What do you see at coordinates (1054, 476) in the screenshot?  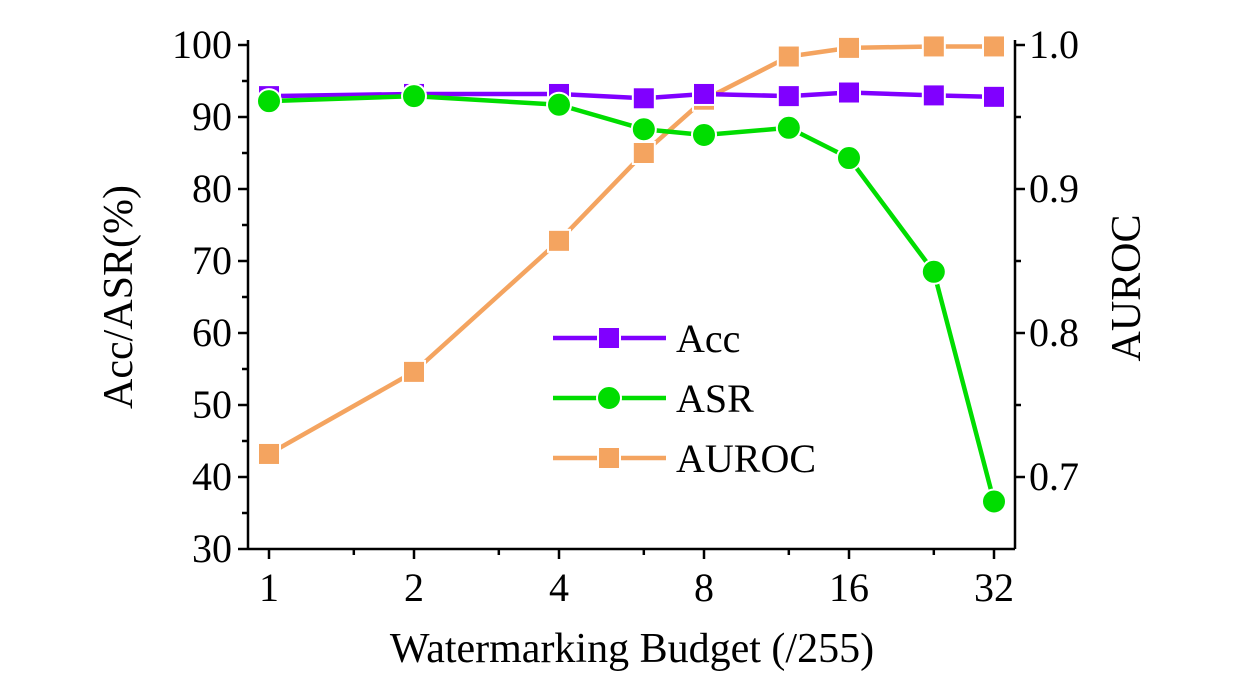 I see `y2-tick-label: 0.7` at bounding box center [1054, 476].